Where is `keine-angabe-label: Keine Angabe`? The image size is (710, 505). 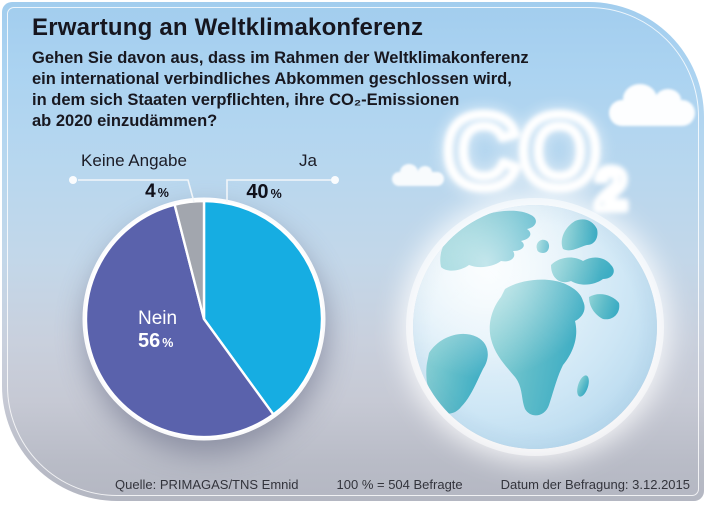 keine-angabe-label: Keine Angabe is located at coordinates (134, 160).